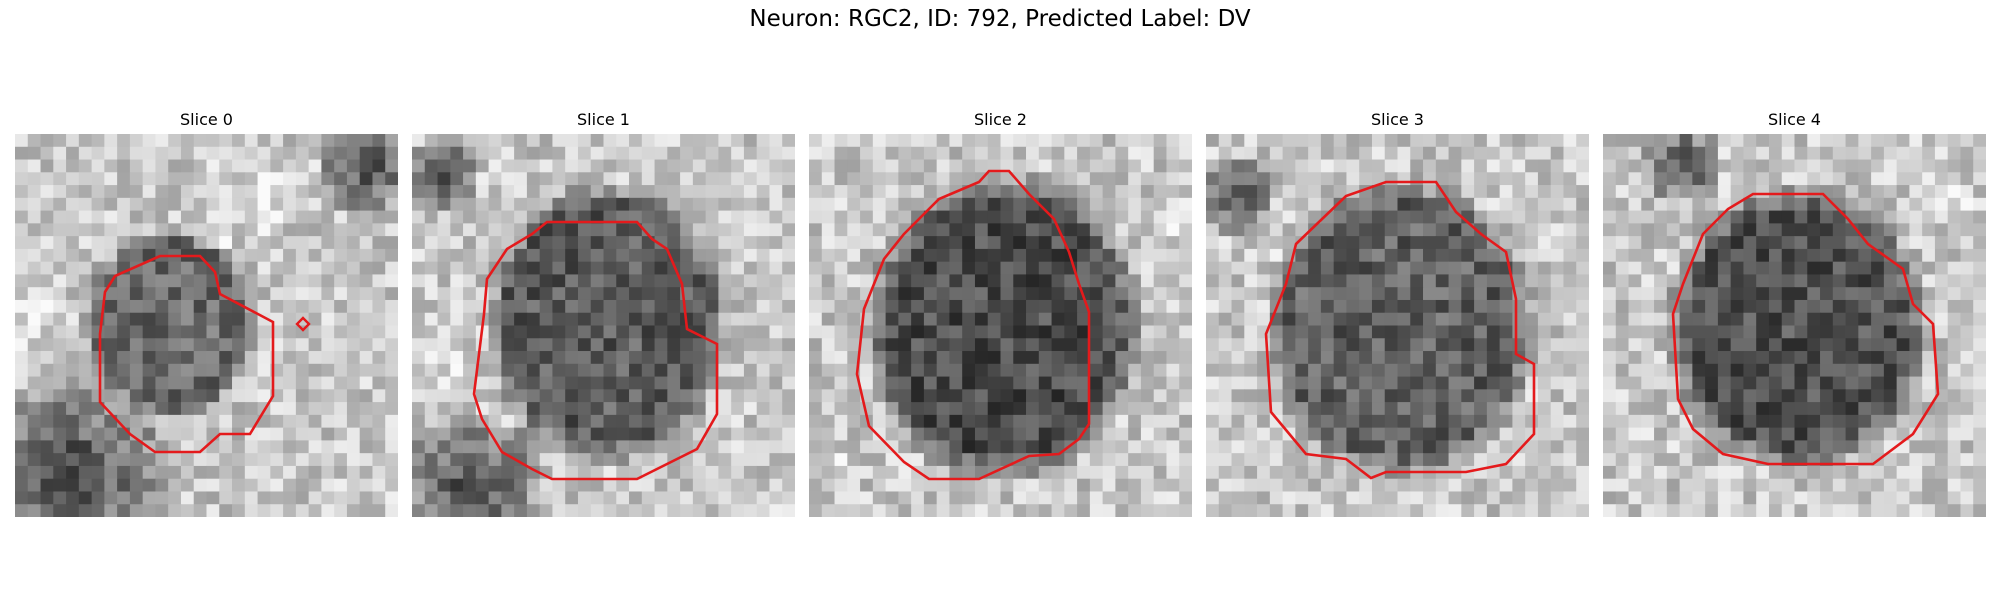  I want to click on slice-panel-0: Slice 0, so click(206, 313).